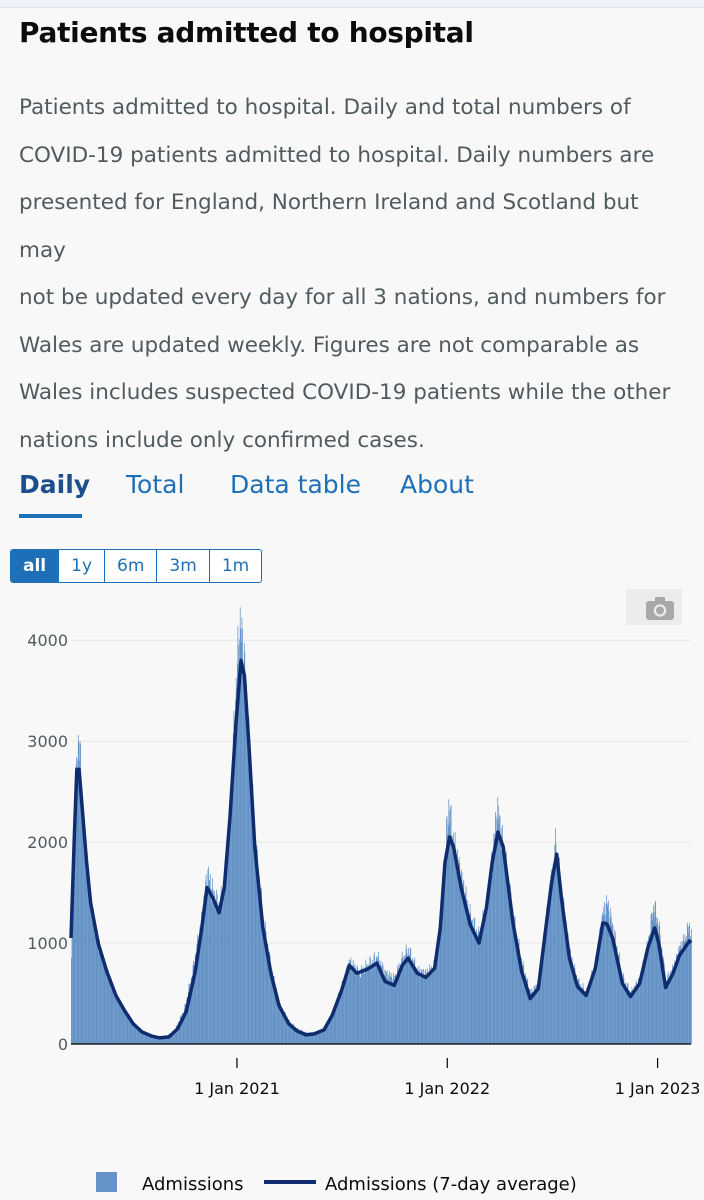 This screenshot has width=704, height=1200. I want to click on range-3m-button: 3m, so click(183, 566).